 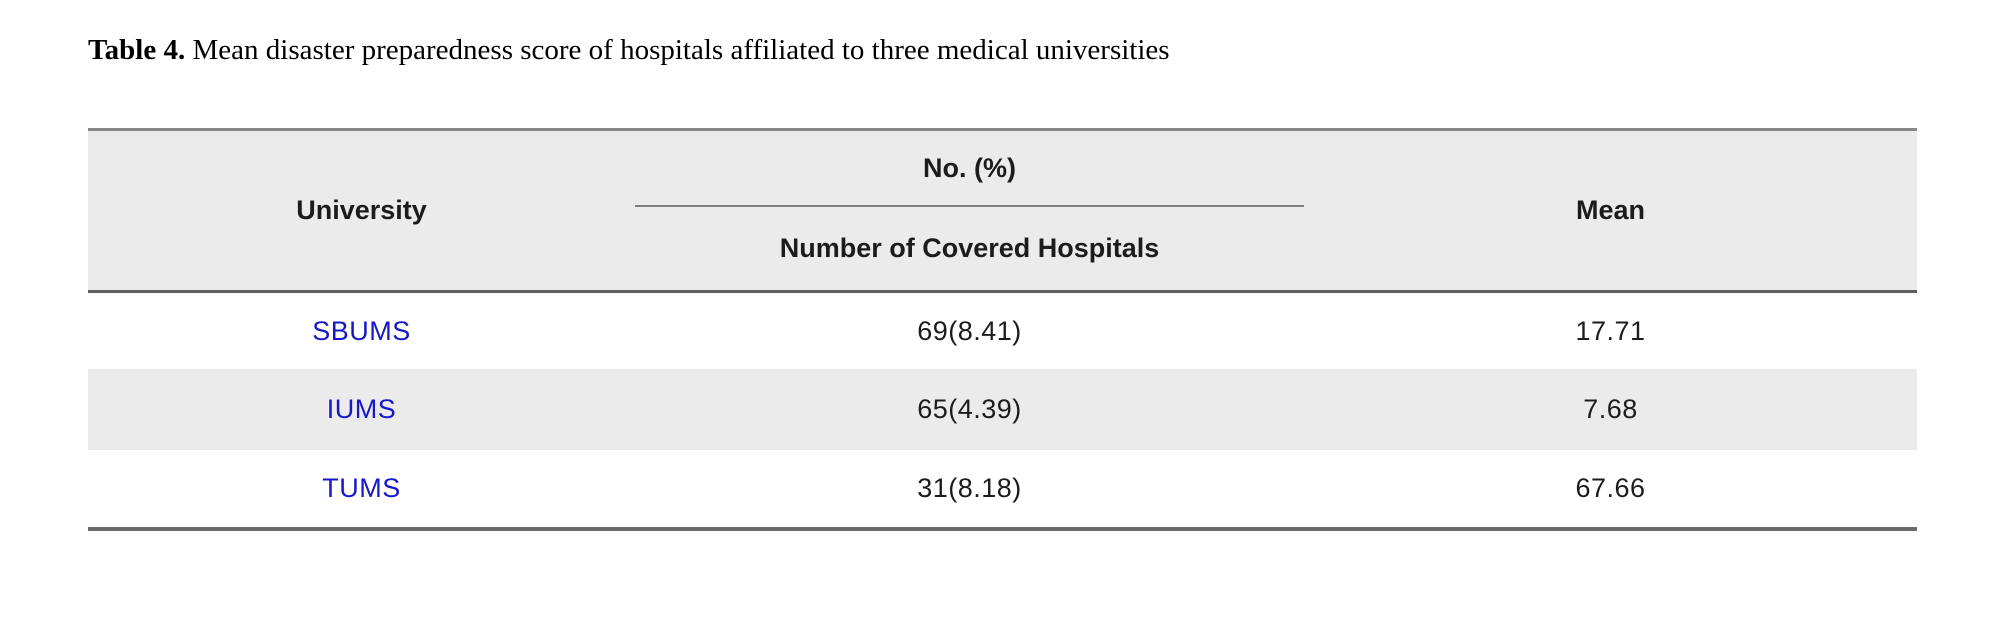 I want to click on mean-cell: 17.71, so click(x=1610, y=331).